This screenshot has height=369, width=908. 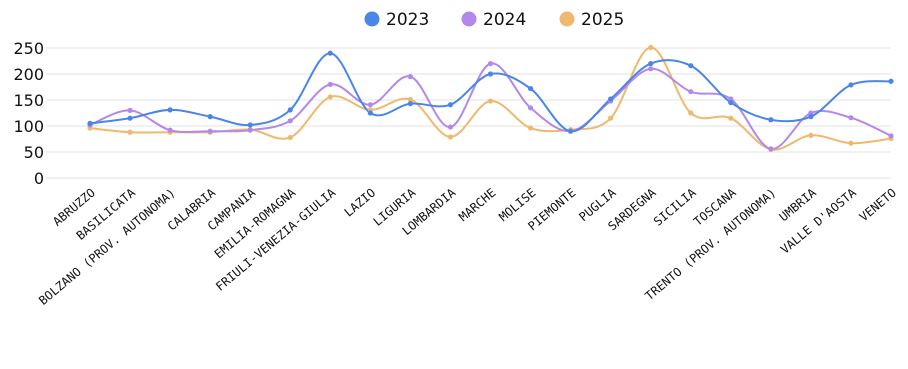 What do you see at coordinates (28, 113) in the screenshot?
I see `y-axis-ticks: 0 50 100 150 200 250` at bounding box center [28, 113].